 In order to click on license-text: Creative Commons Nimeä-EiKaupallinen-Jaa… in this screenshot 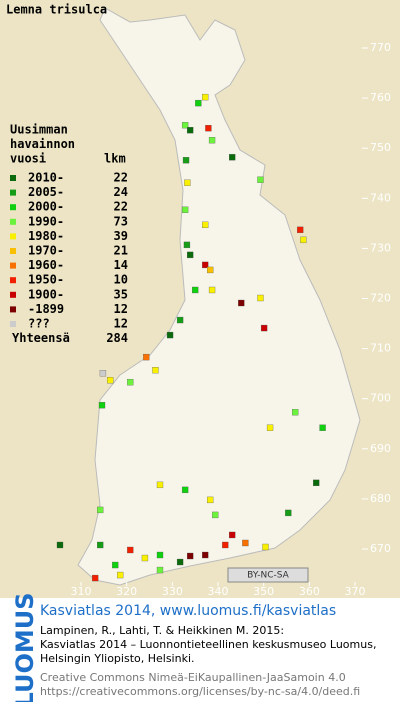, I will do `click(193, 677)`.